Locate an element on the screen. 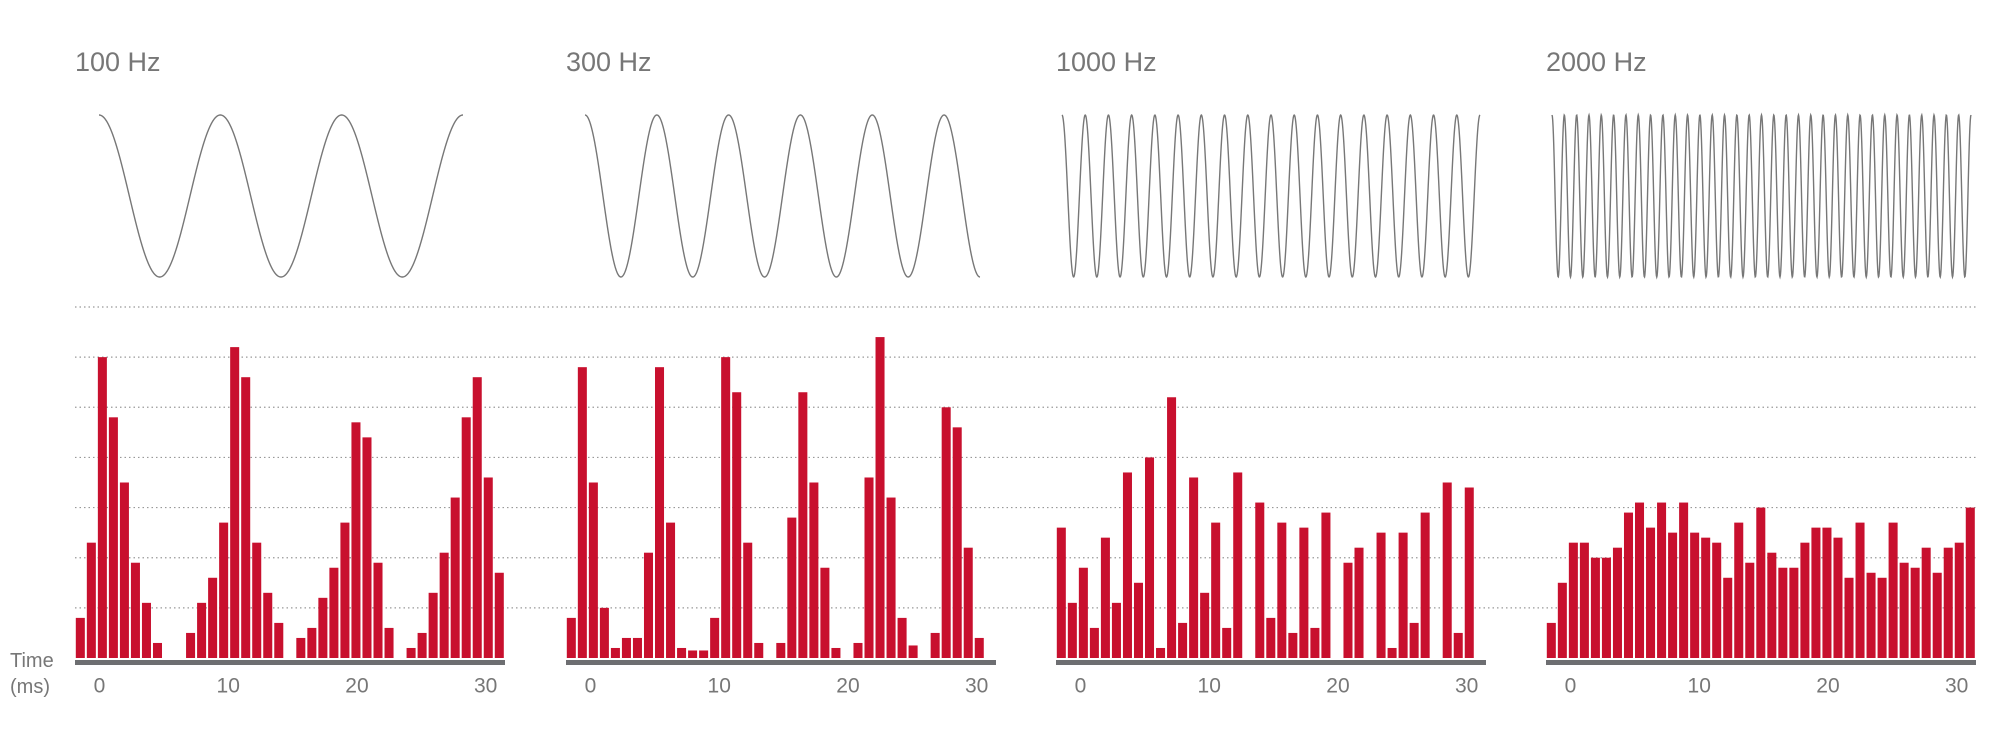 The width and height of the screenshot is (2000, 750). x-axis-line is located at coordinates (290, 662).